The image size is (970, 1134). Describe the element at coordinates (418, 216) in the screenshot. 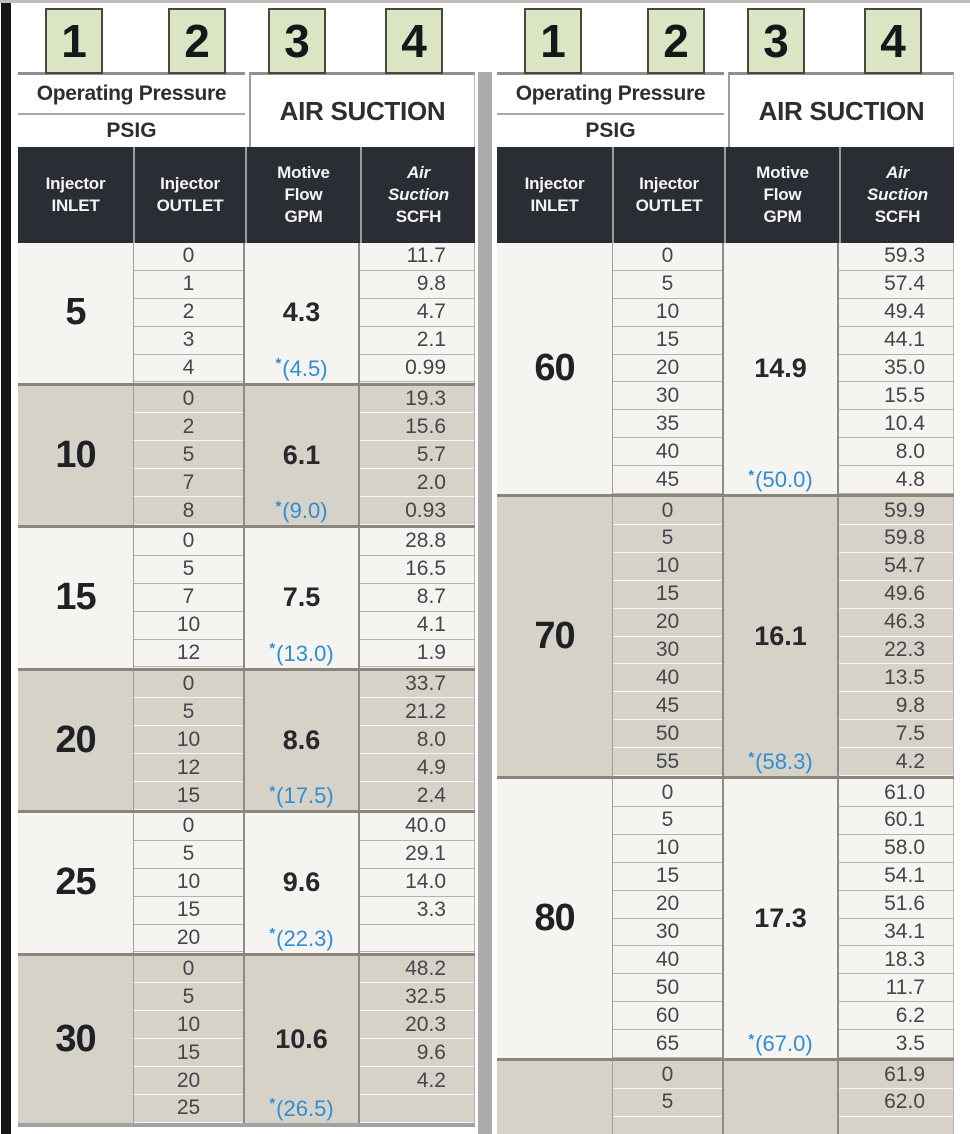

I see `col-header-line: SCFH` at that location.